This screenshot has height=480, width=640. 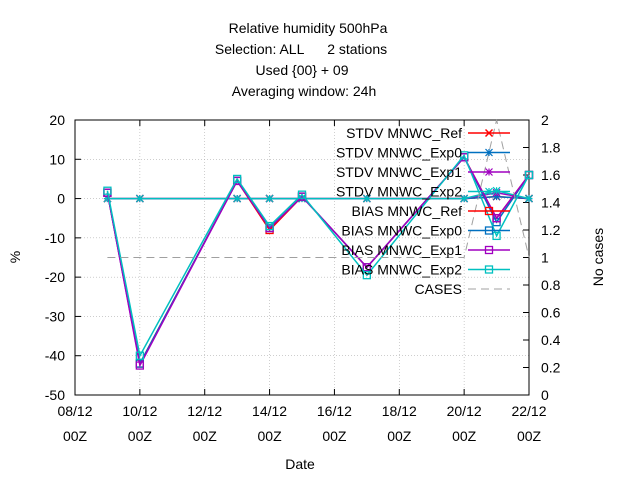 I want to click on y2-tick-label: 0.6, so click(x=551, y=313).